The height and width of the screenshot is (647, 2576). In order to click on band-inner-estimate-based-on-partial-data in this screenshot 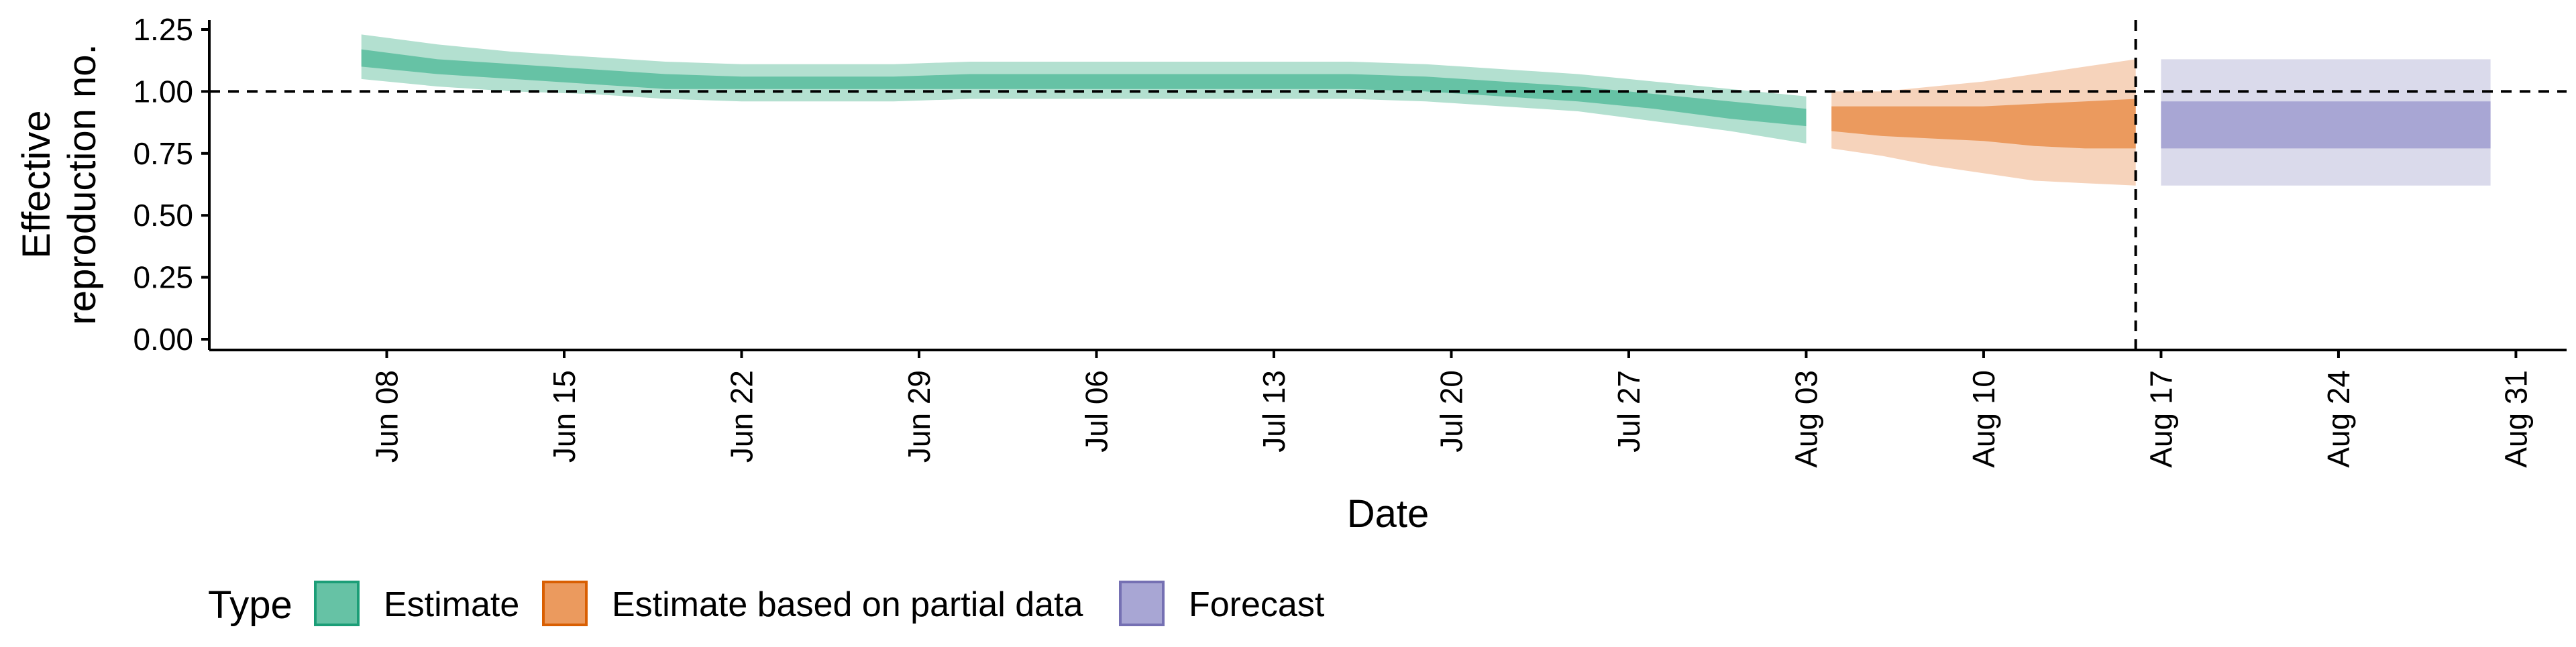, I will do `click(1983, 124)`.